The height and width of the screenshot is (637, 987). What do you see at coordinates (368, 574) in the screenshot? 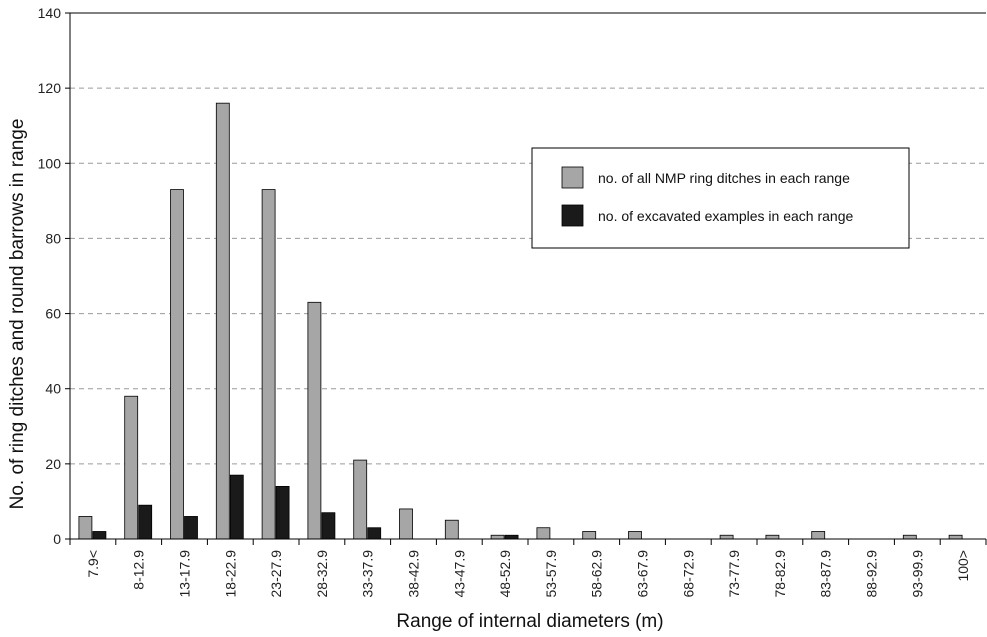
I see `x-tick-label: 33-37.9` at bounding box center [368, 574].